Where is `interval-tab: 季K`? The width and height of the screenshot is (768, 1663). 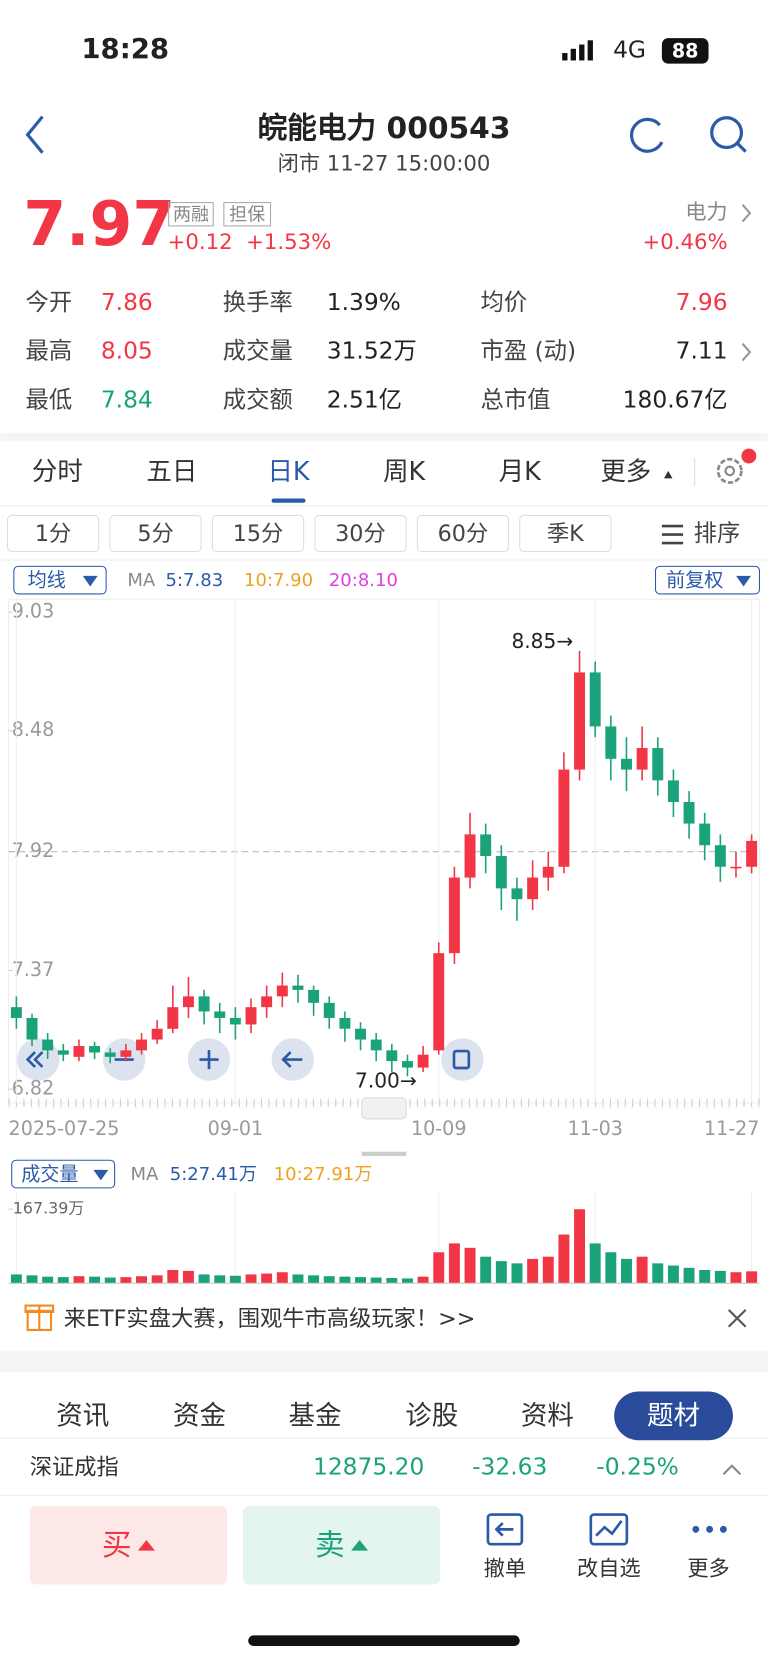
interval-tab: 季K is located at coordinates (566, 534).